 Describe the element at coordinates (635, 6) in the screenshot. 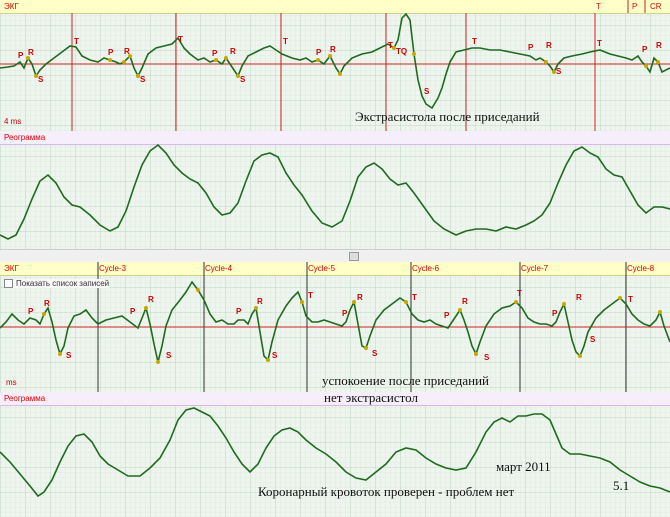

I see `flag-p: P` at that location.